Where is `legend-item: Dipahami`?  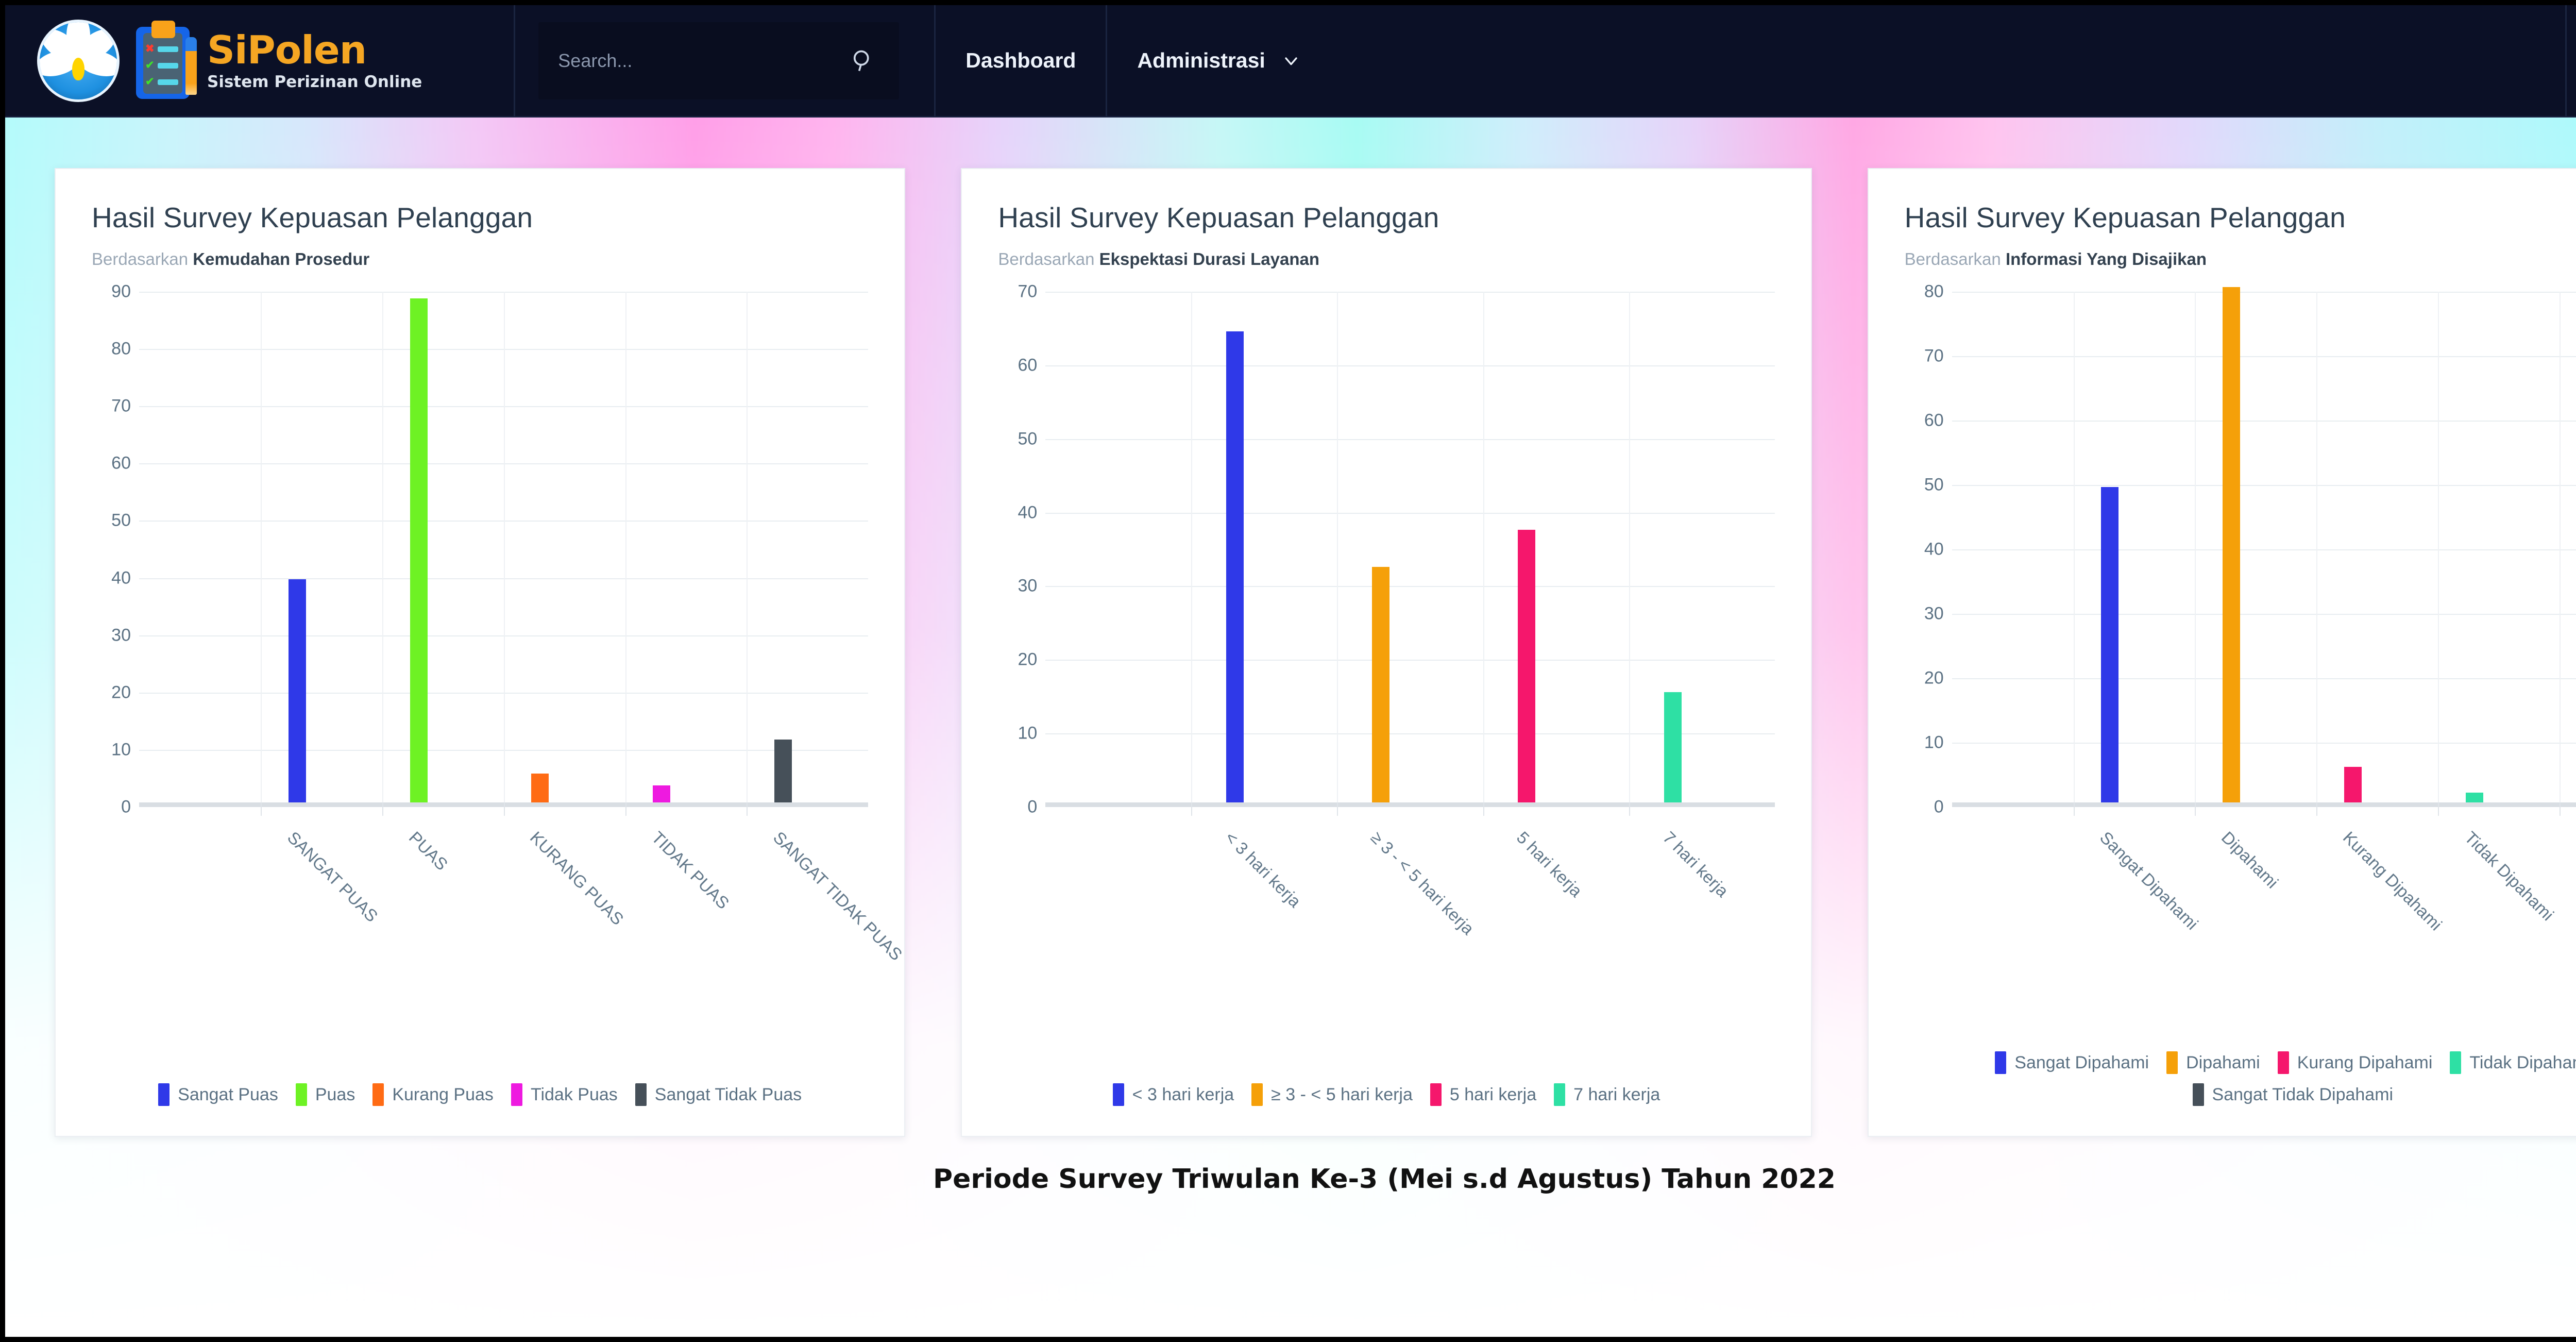
legend-item: Dipahami is located at coordinates (2213, 1062).